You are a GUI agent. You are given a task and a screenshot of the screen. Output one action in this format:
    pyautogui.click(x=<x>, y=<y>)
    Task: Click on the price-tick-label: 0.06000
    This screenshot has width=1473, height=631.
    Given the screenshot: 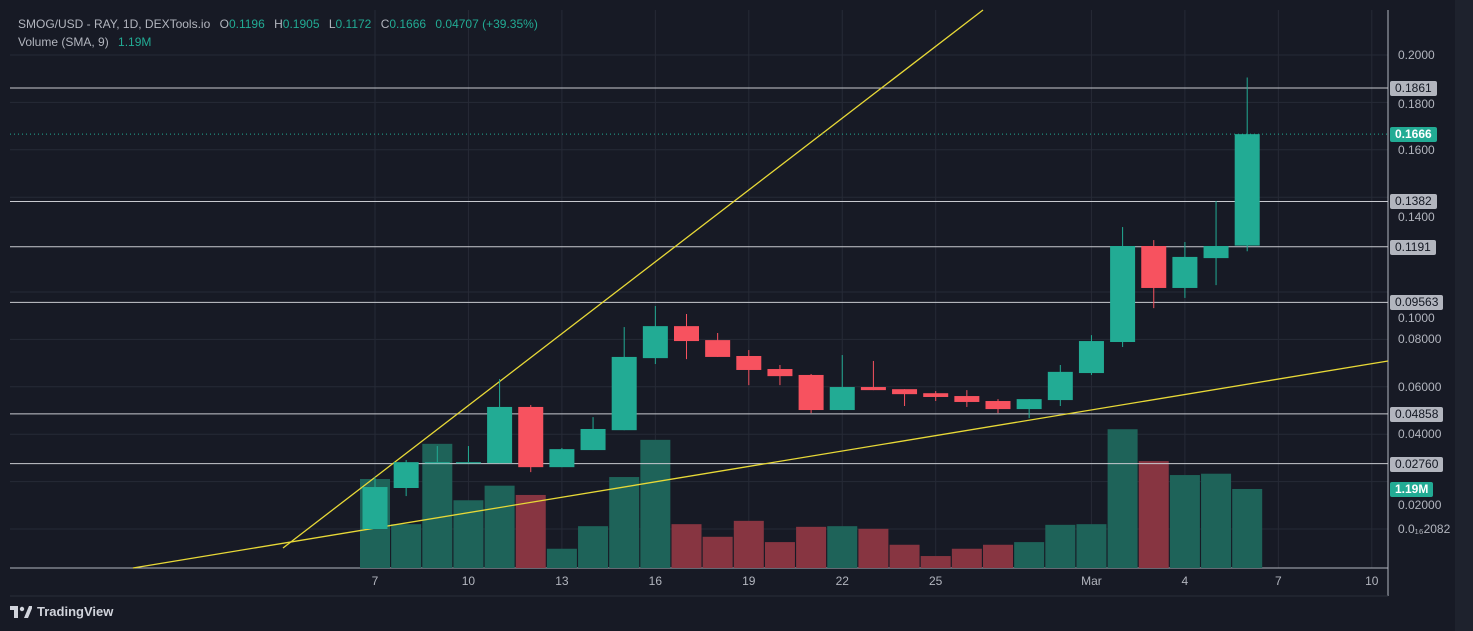 What is the action you would take?
    pyautogui.click(x=1420, y=386)
    